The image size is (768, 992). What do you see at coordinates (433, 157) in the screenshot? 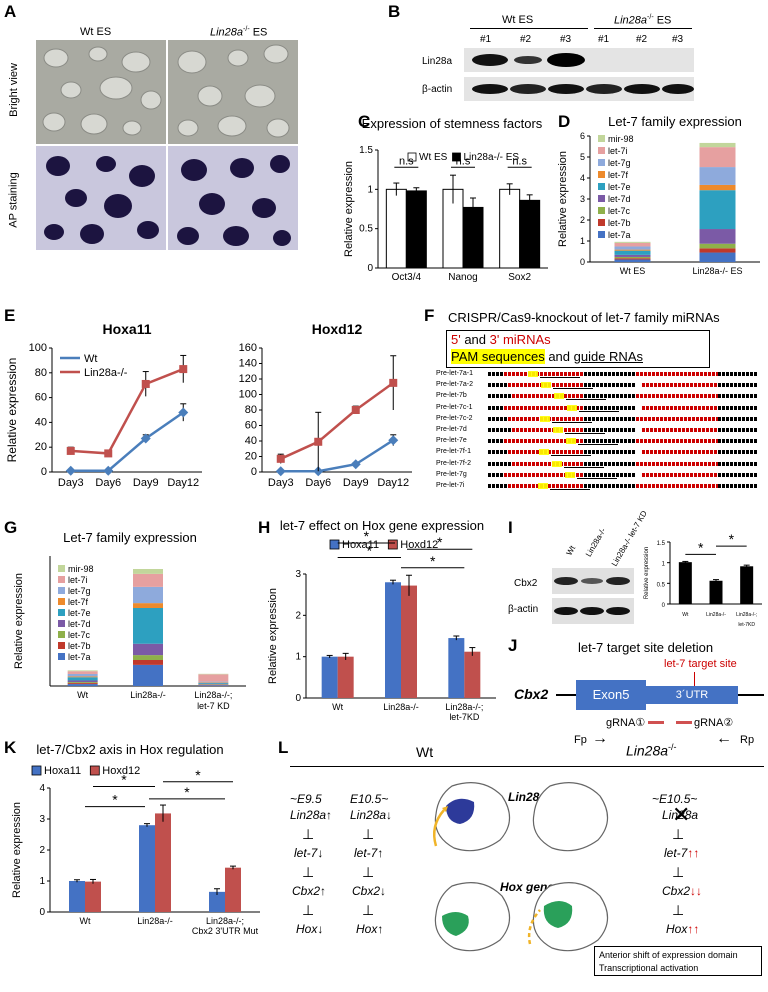
I see `legend-label: Wt ES` at bounding box center [433, 157].